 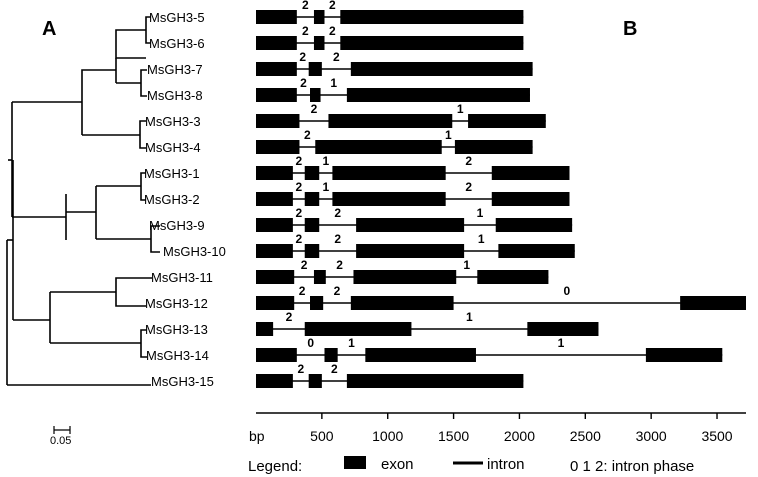 What do you see at coordinates (519, 436) in the screenshot?
I see `axis-tick-label: 2000` at bounding box center [519, 436].